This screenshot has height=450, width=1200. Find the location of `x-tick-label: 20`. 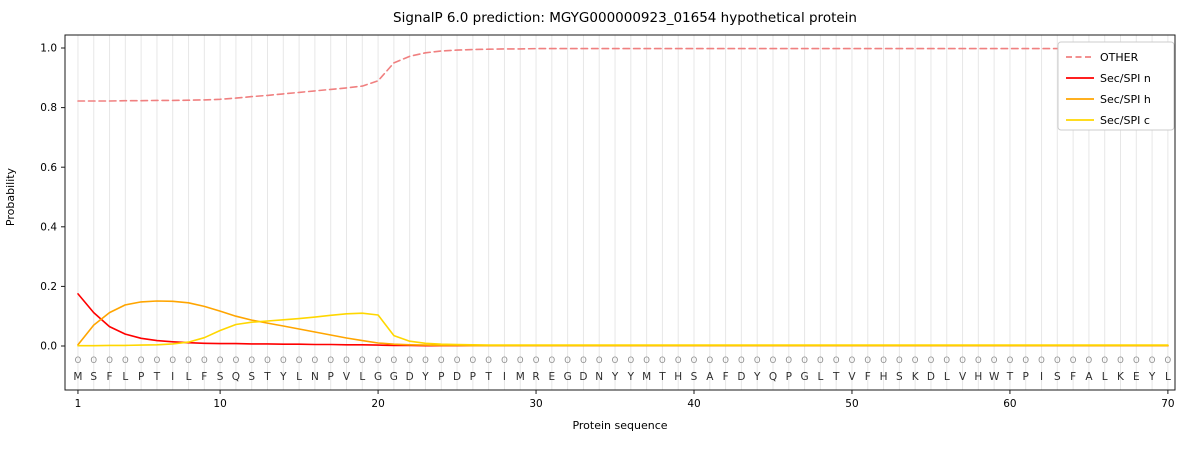

x-tick-label: 20 is located at coordinates (377, 404).